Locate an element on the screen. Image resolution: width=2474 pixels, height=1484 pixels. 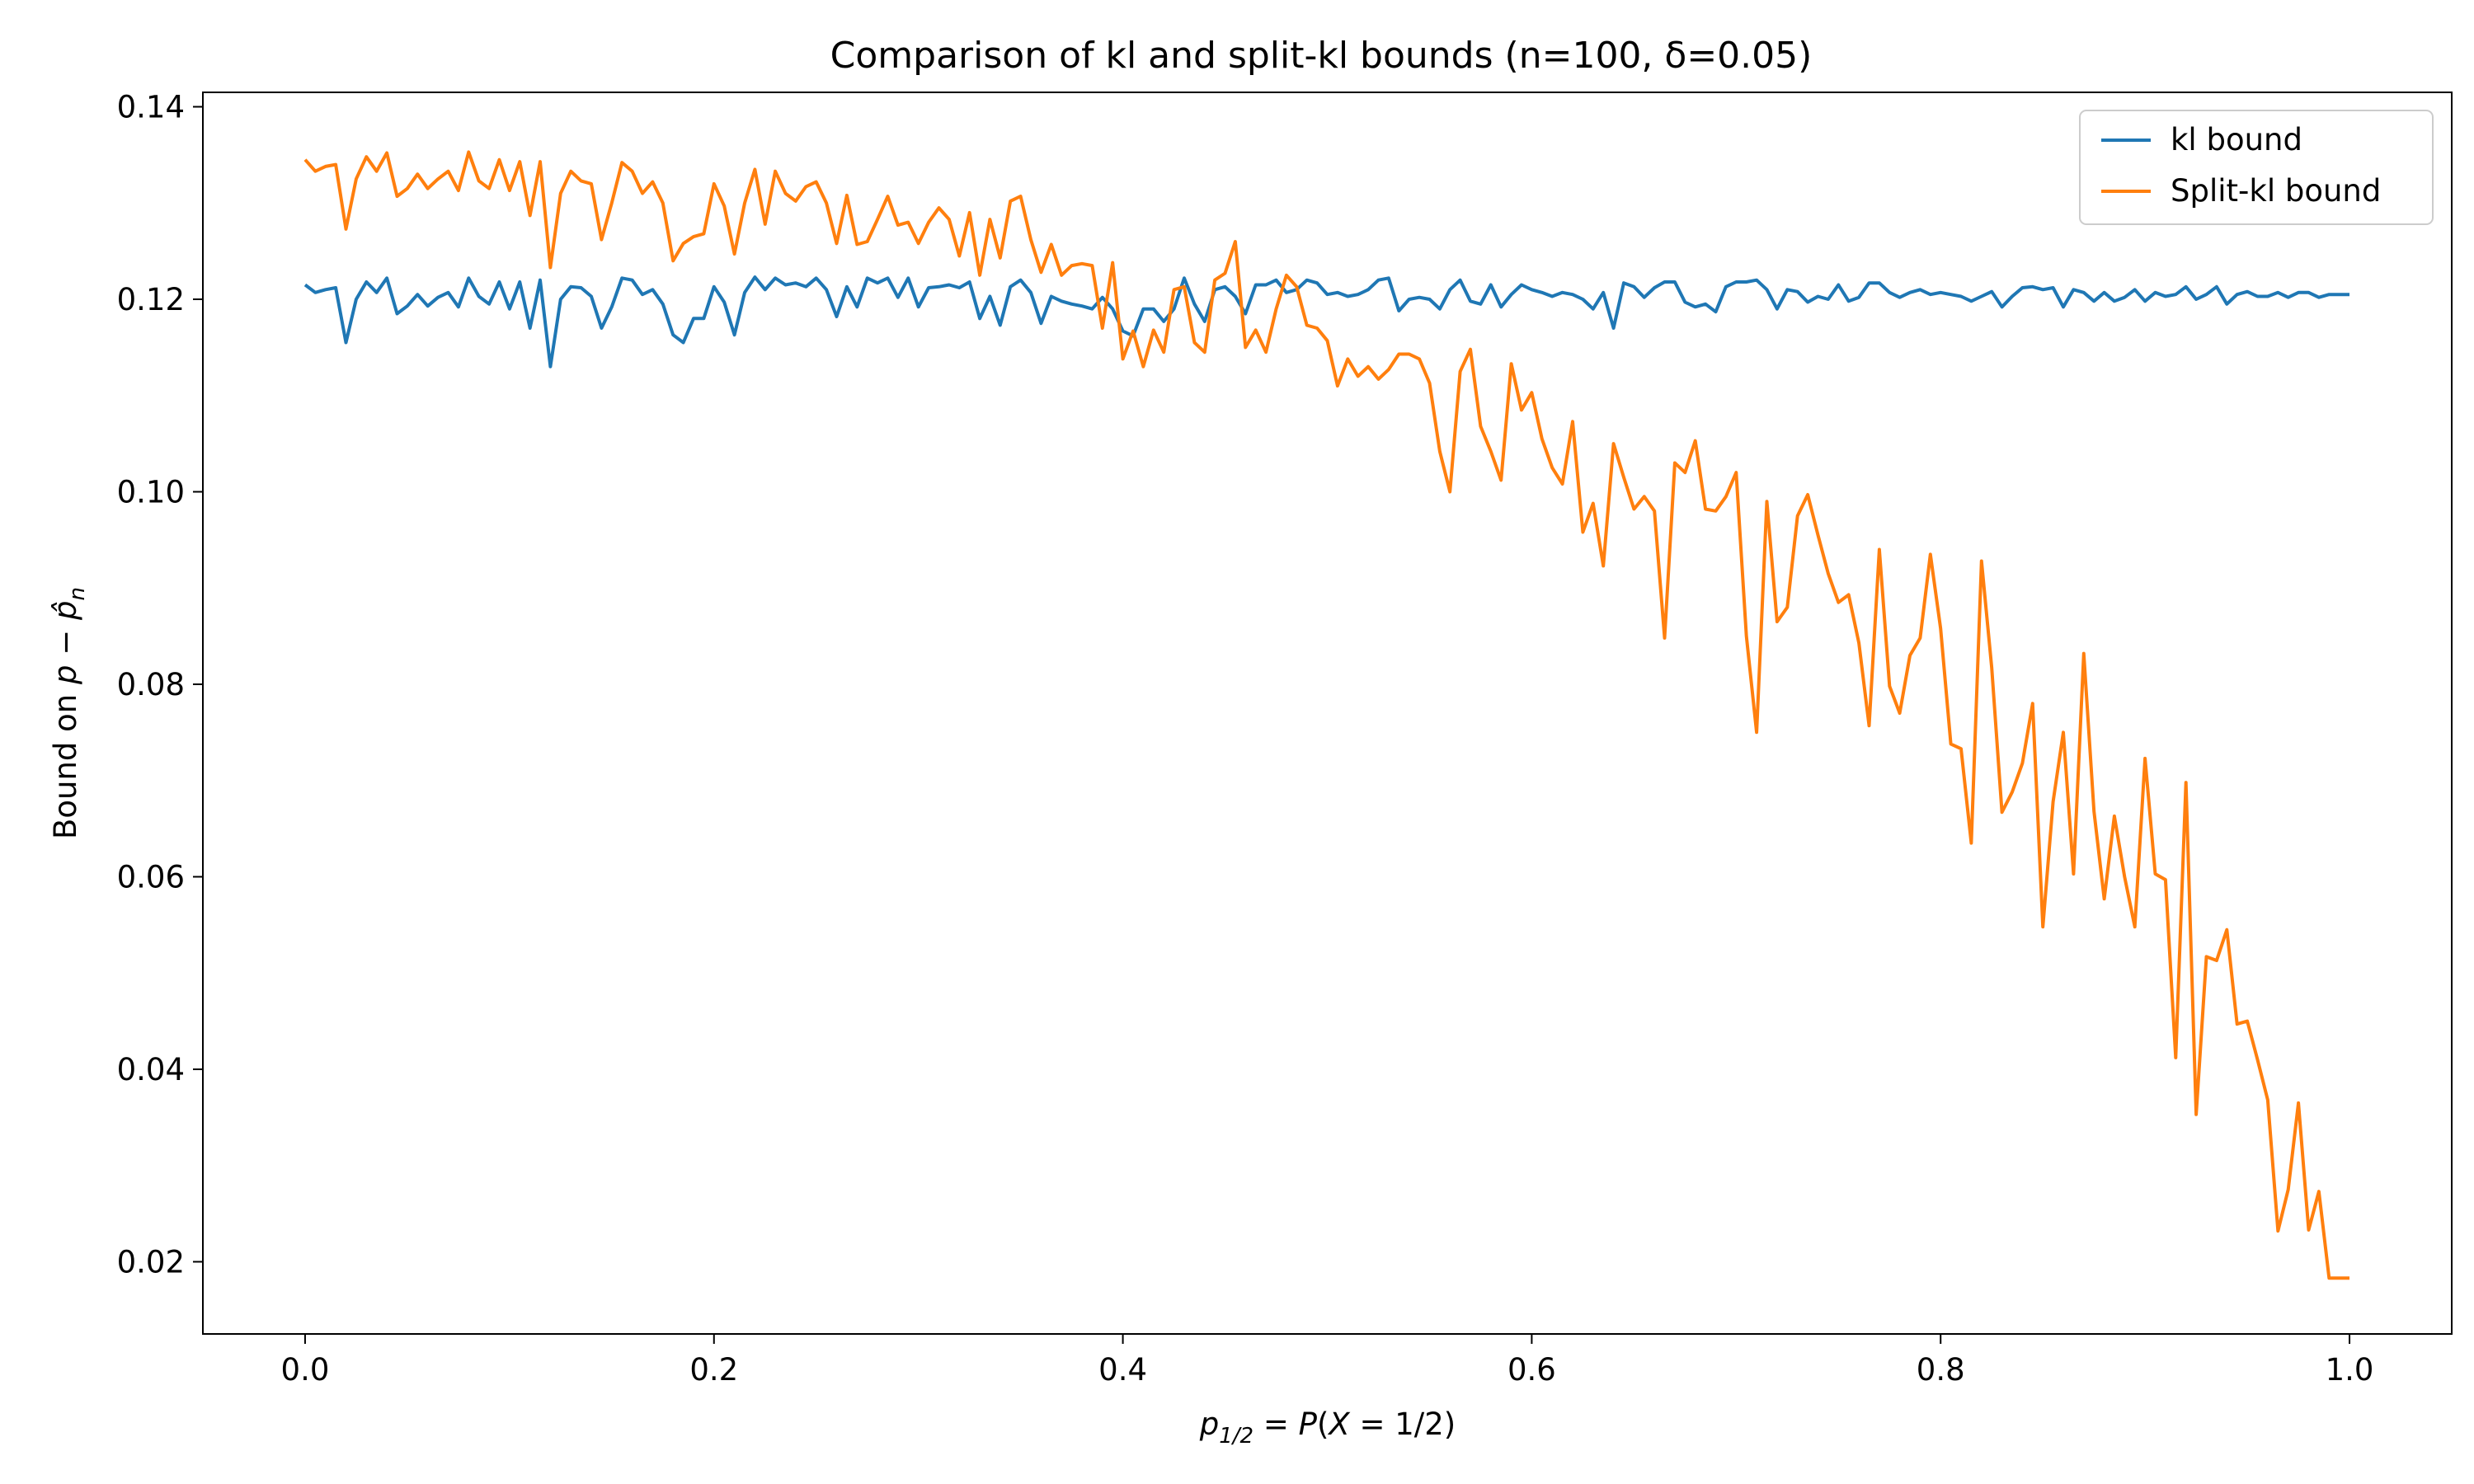
y-label-minus: − is located at coordinates (65, 642).